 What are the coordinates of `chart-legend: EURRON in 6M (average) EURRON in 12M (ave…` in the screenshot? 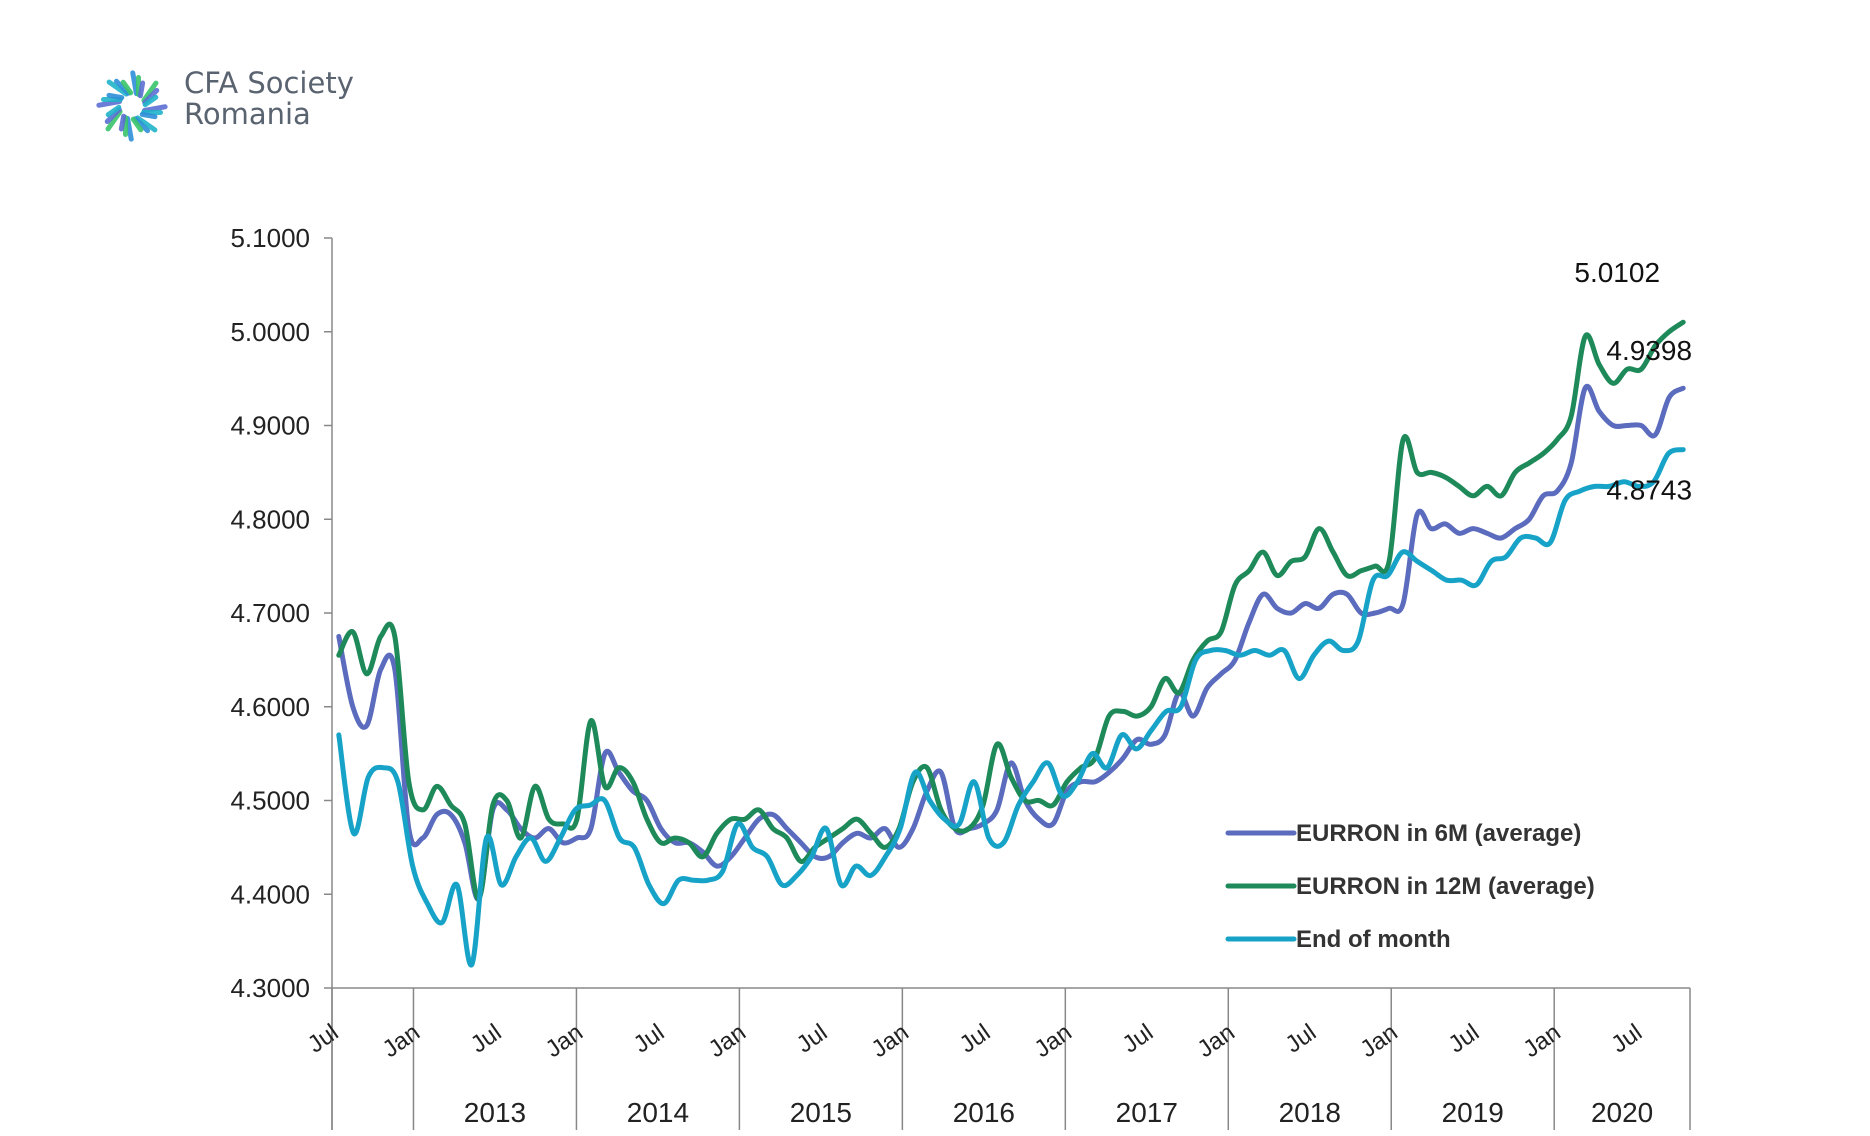 It's located at (1410, 886).